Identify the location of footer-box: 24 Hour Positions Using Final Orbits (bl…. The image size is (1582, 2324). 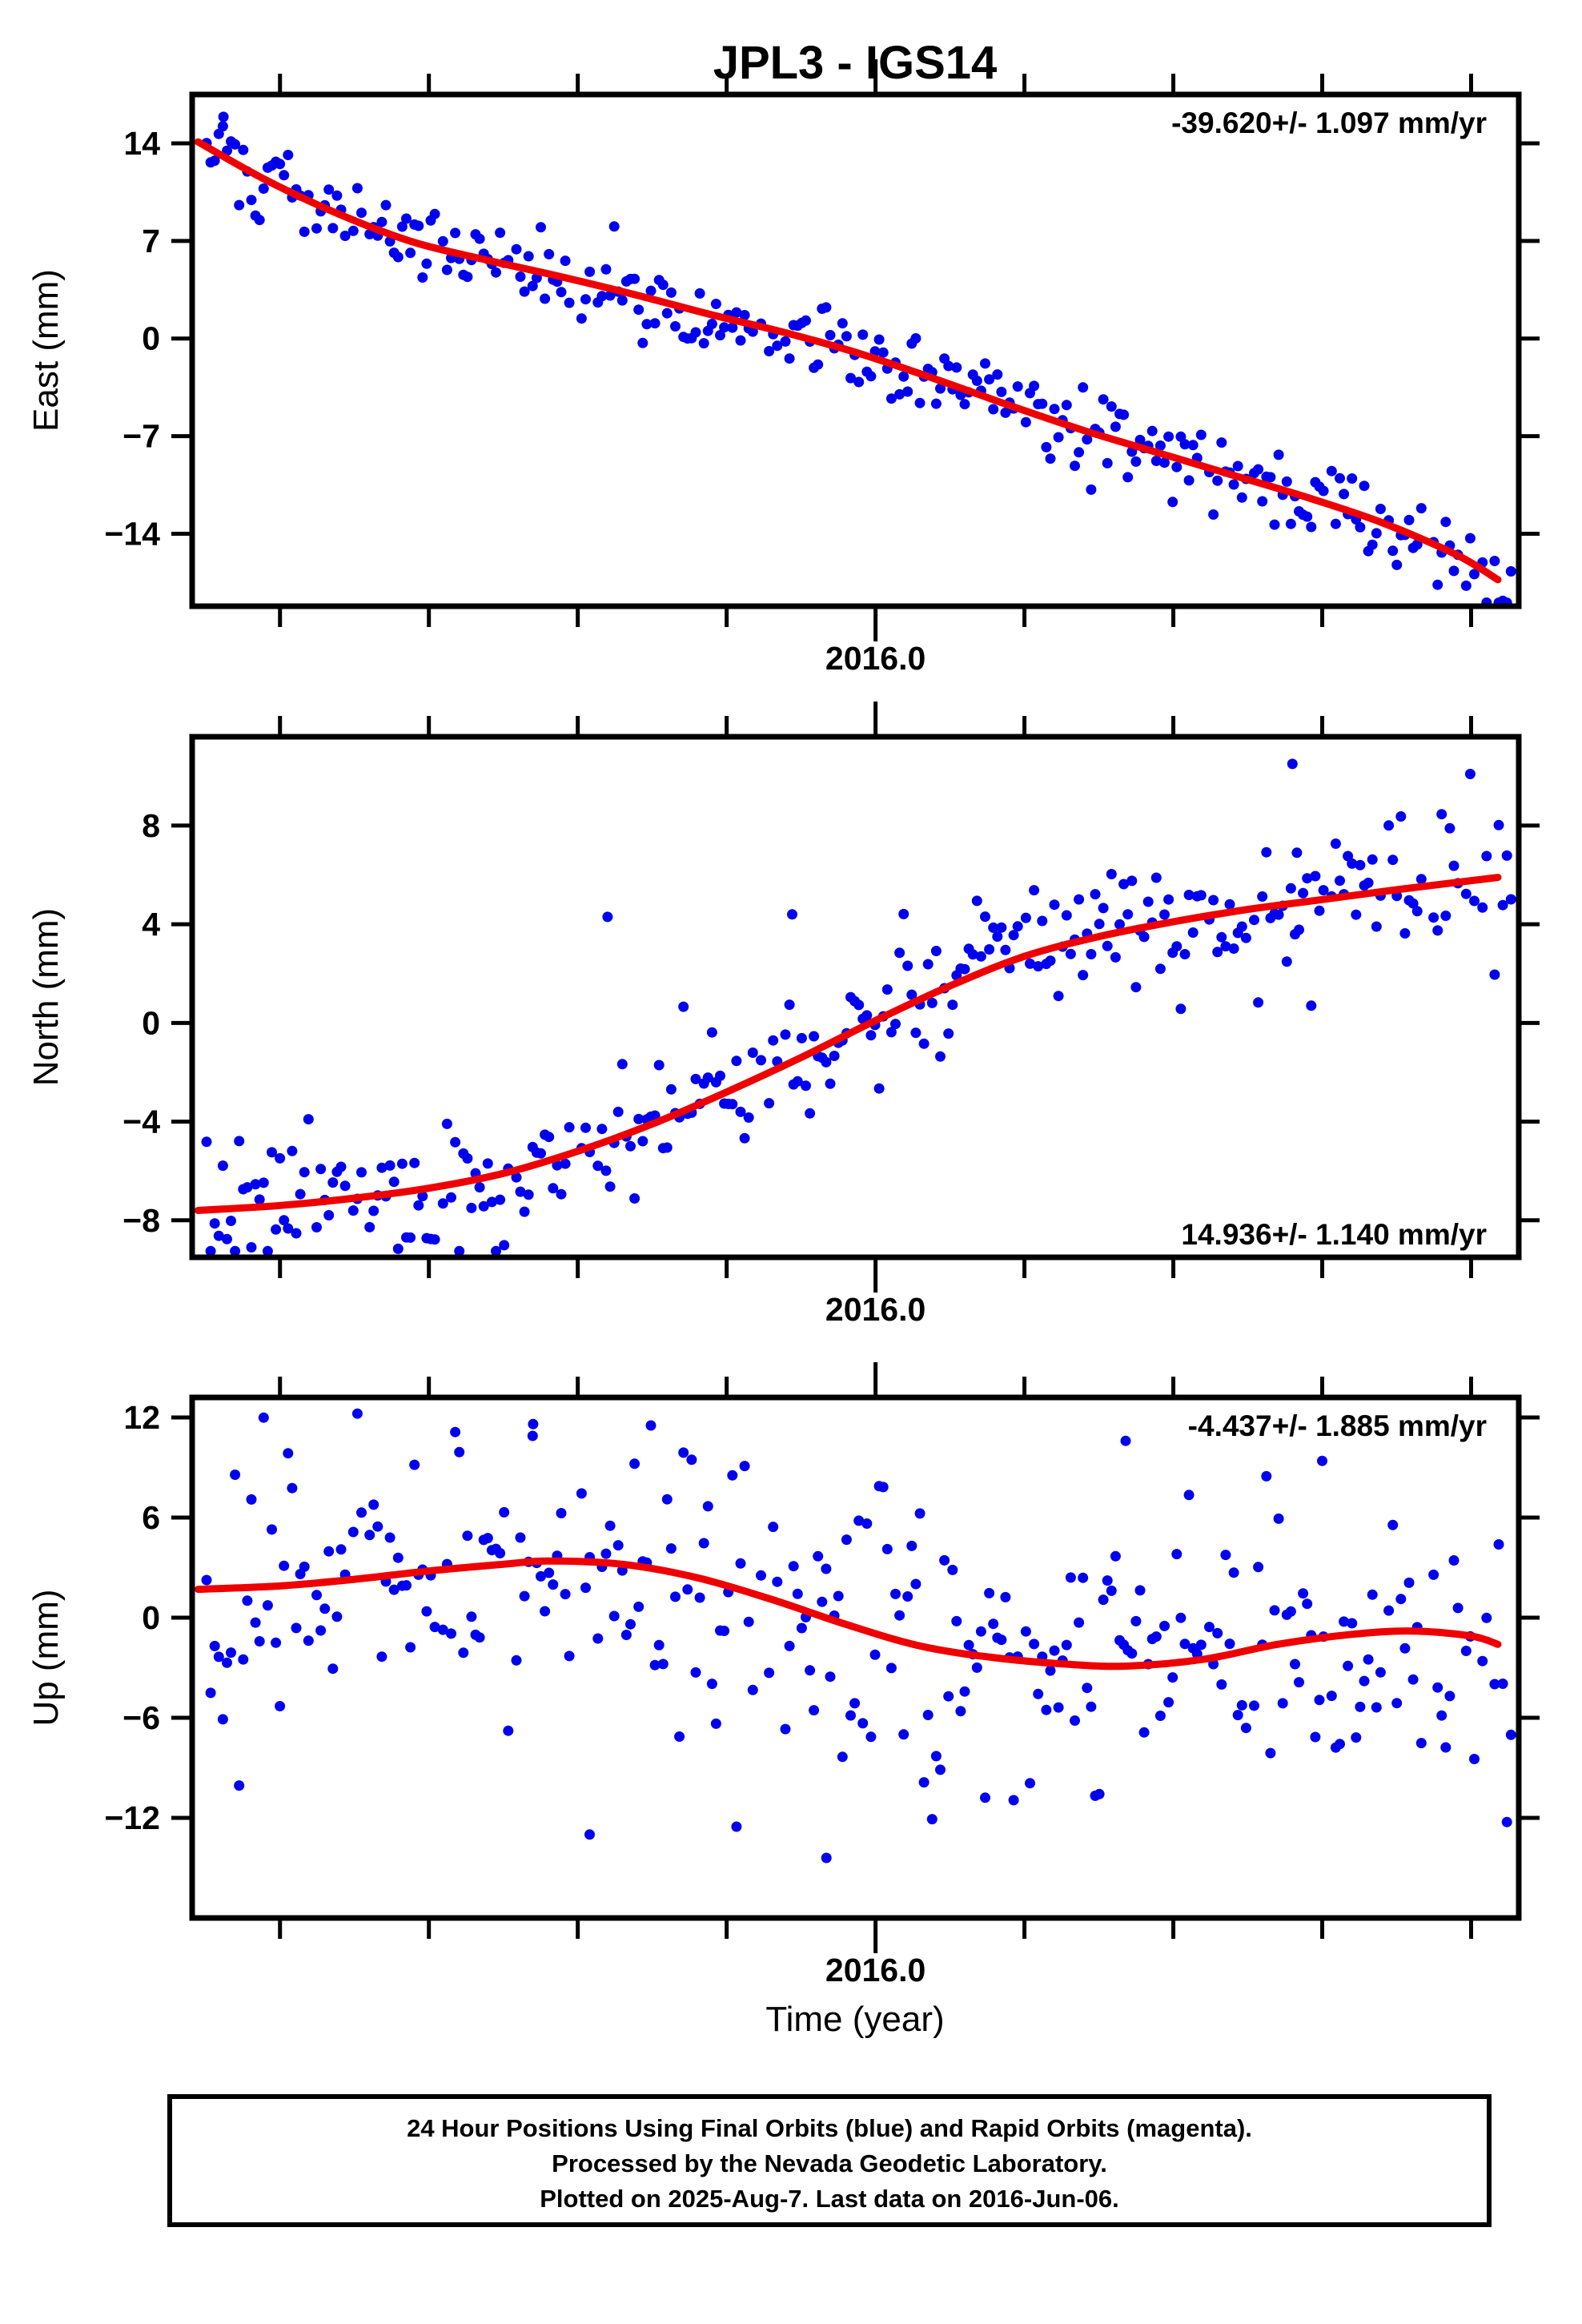
(829, 2160).